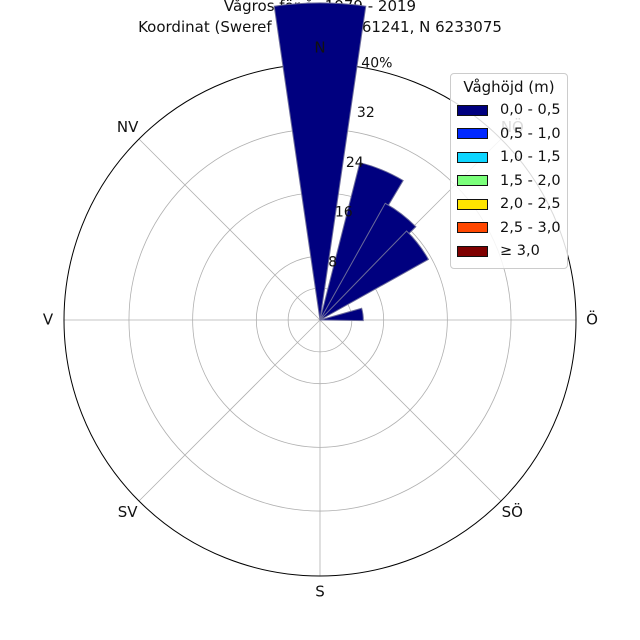 The height and width of the screenshot is (640, 640). What do you see at coordinates (530, 110) in the screenshot?
I see `legend-label: 0,0 - 0,5` at bounding box center [530, 110].